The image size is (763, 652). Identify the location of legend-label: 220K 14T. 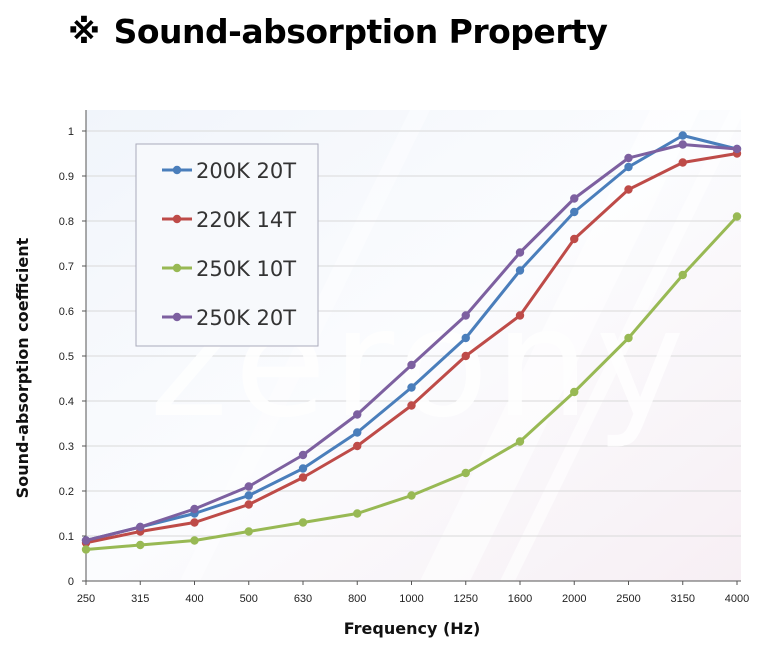
(246, 220).